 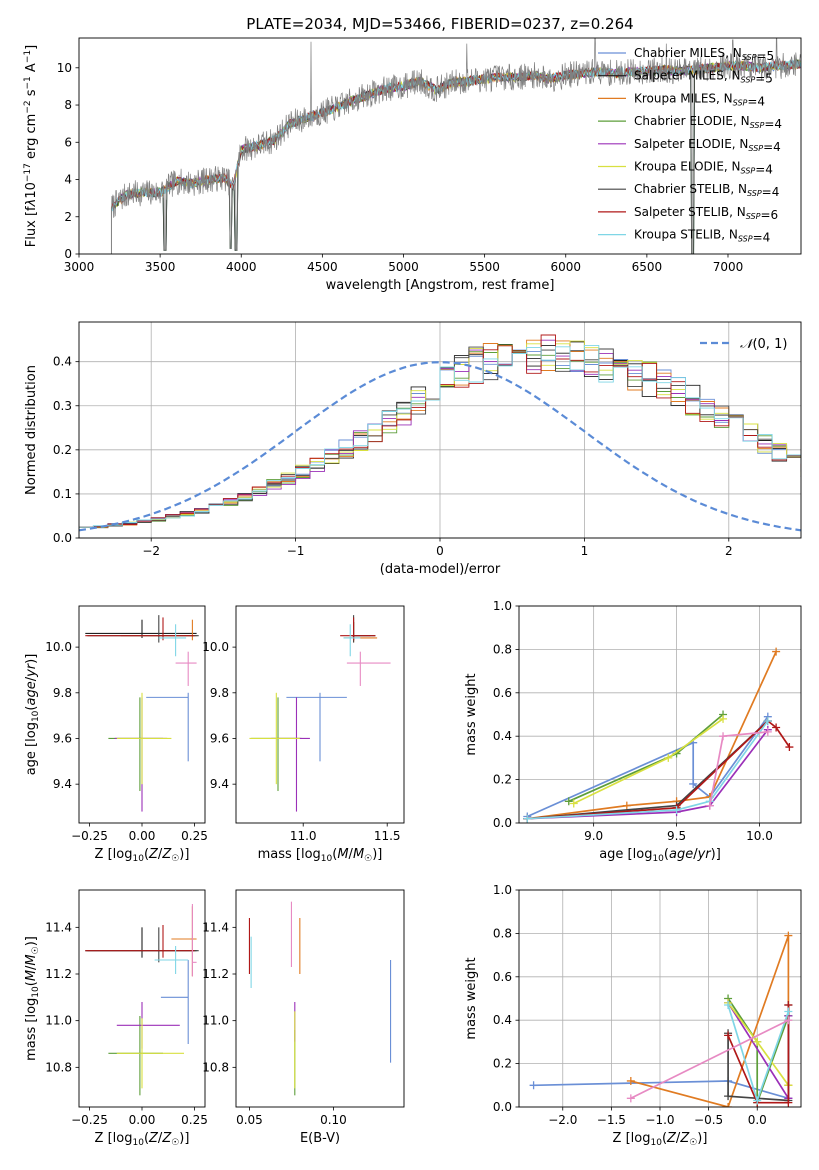 What do you see at coordinates (194, 1120) in the screenshot?
I see `x-tick-label: 0.25` at bounding box center [194, 1120].